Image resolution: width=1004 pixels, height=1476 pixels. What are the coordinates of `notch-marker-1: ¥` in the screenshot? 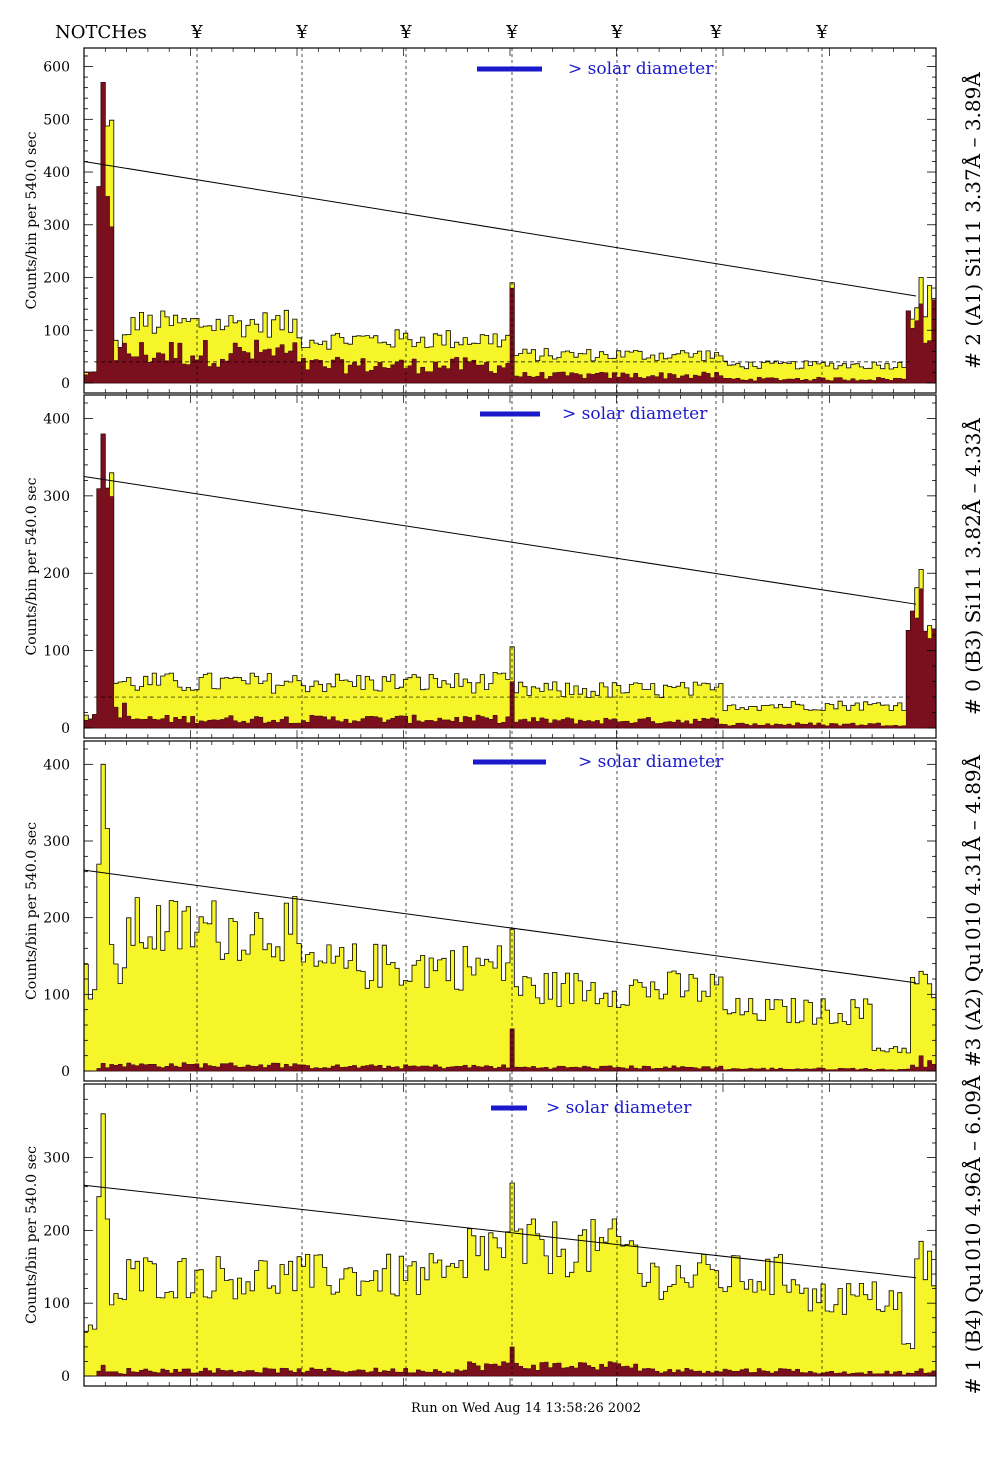 It's located at (196, 32).